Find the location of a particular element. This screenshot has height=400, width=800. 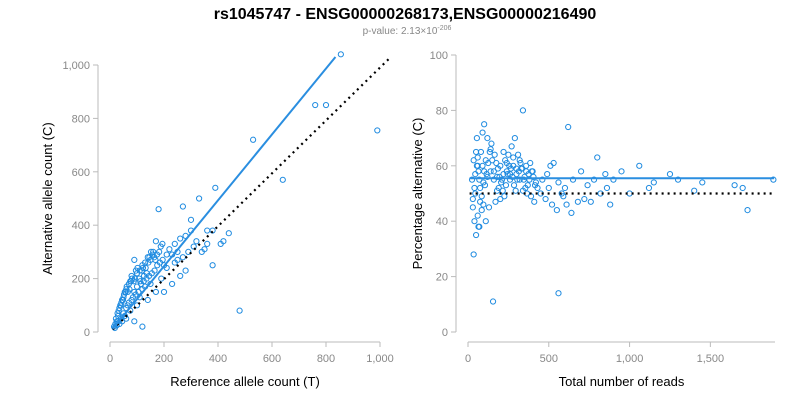

p-value-exponent: -206 is located at coordinates (444, 28).